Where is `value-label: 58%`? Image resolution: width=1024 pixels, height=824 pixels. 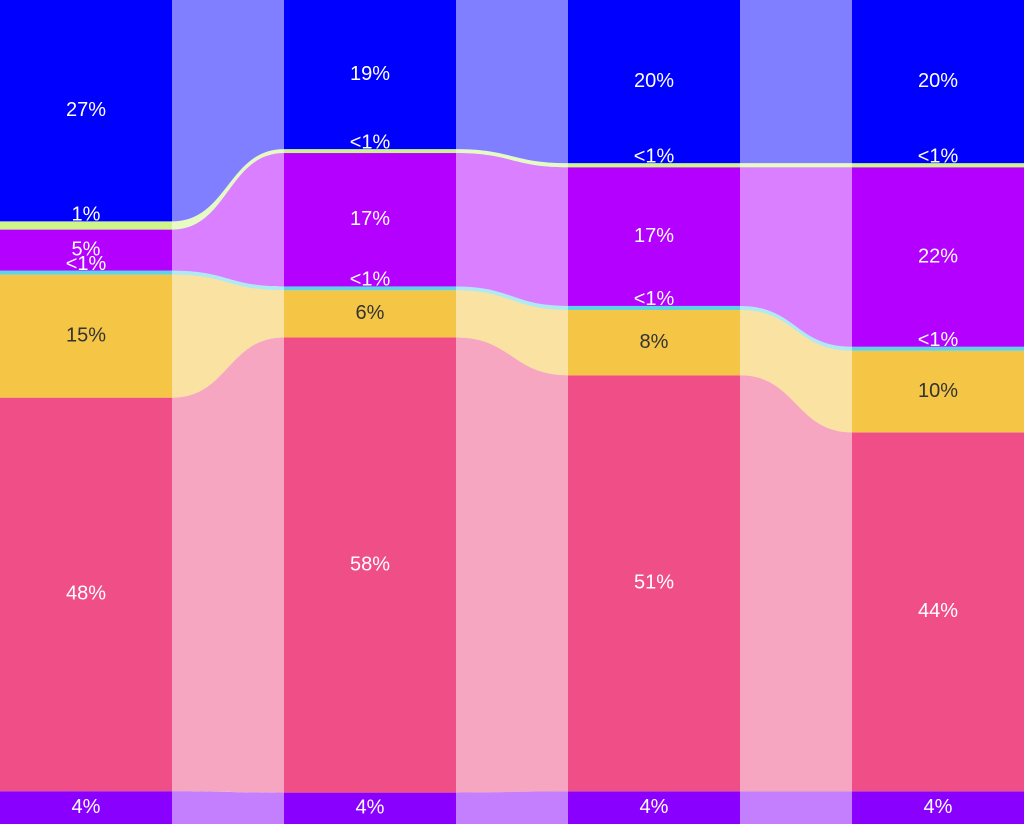 value-label: 58% is located at coordinates (370, 564).